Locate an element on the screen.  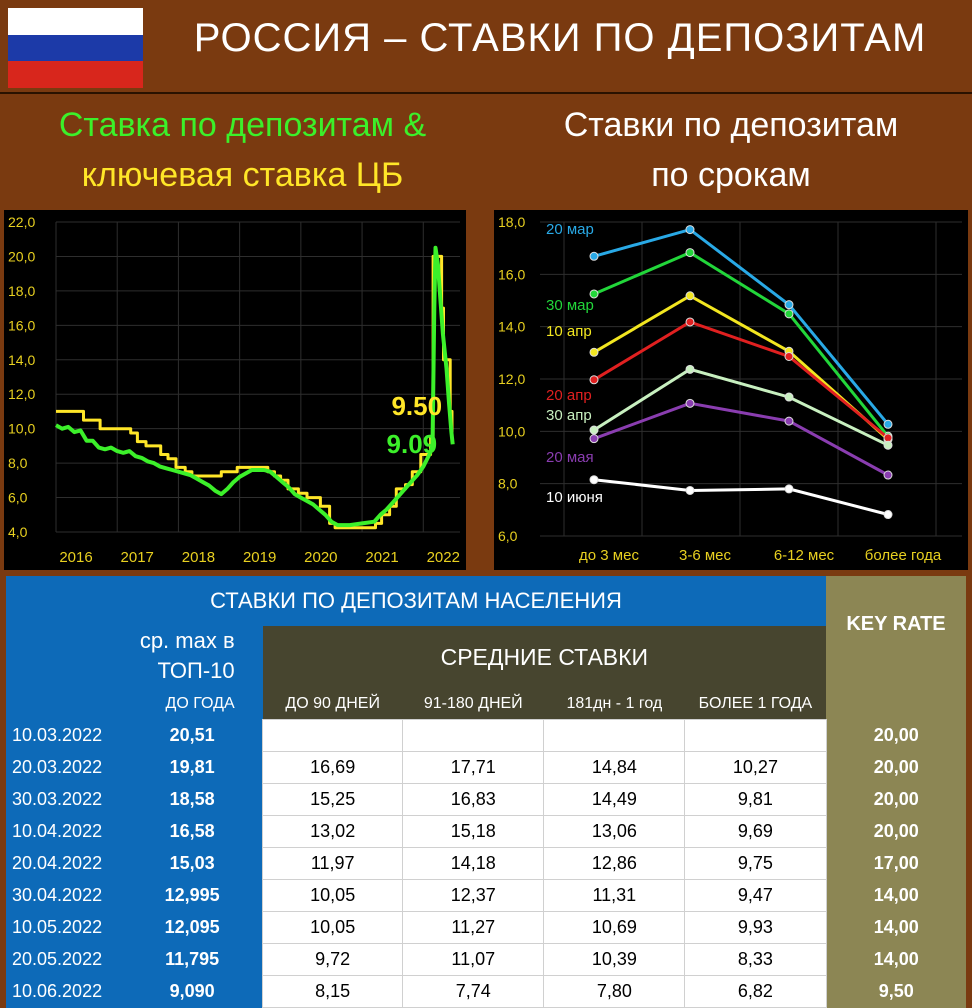
rate-1y-cell: 14,84 is located at coordinates (614, 767).